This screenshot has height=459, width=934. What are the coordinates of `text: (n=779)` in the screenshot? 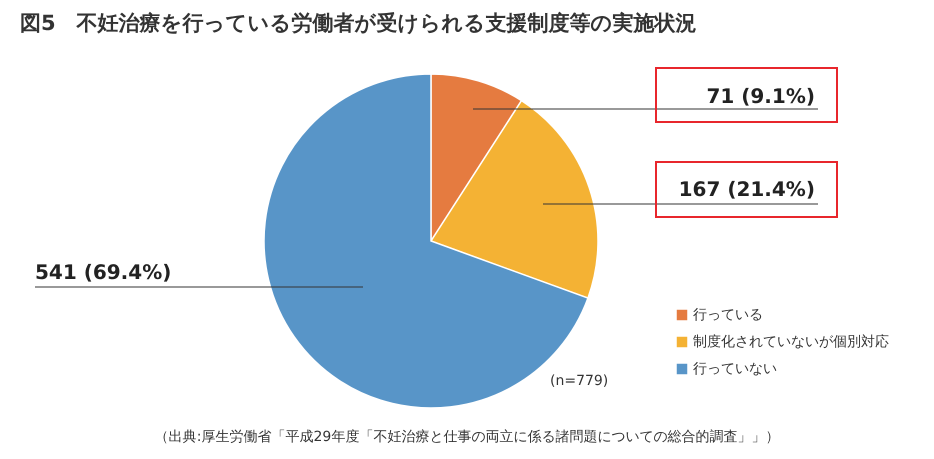 It's located at (579, 381).